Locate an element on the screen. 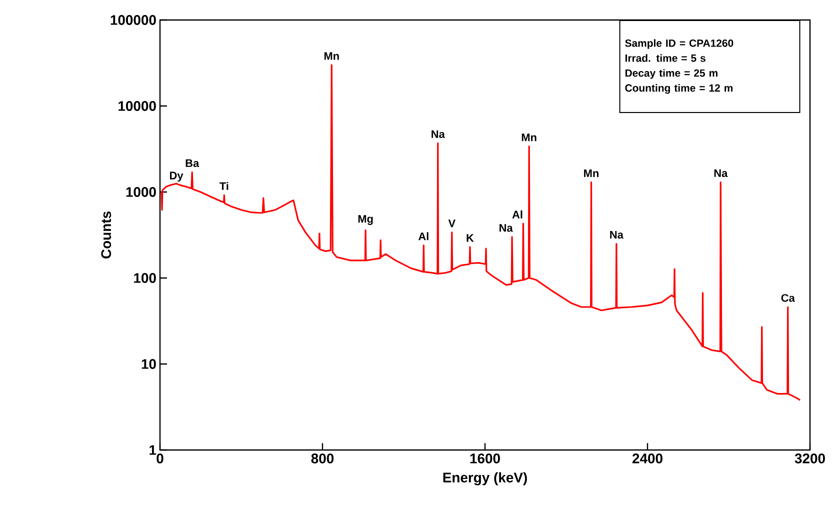 The width and height of the screenshot is (840, 522). annotation: K is located at coordinates (470, 238).